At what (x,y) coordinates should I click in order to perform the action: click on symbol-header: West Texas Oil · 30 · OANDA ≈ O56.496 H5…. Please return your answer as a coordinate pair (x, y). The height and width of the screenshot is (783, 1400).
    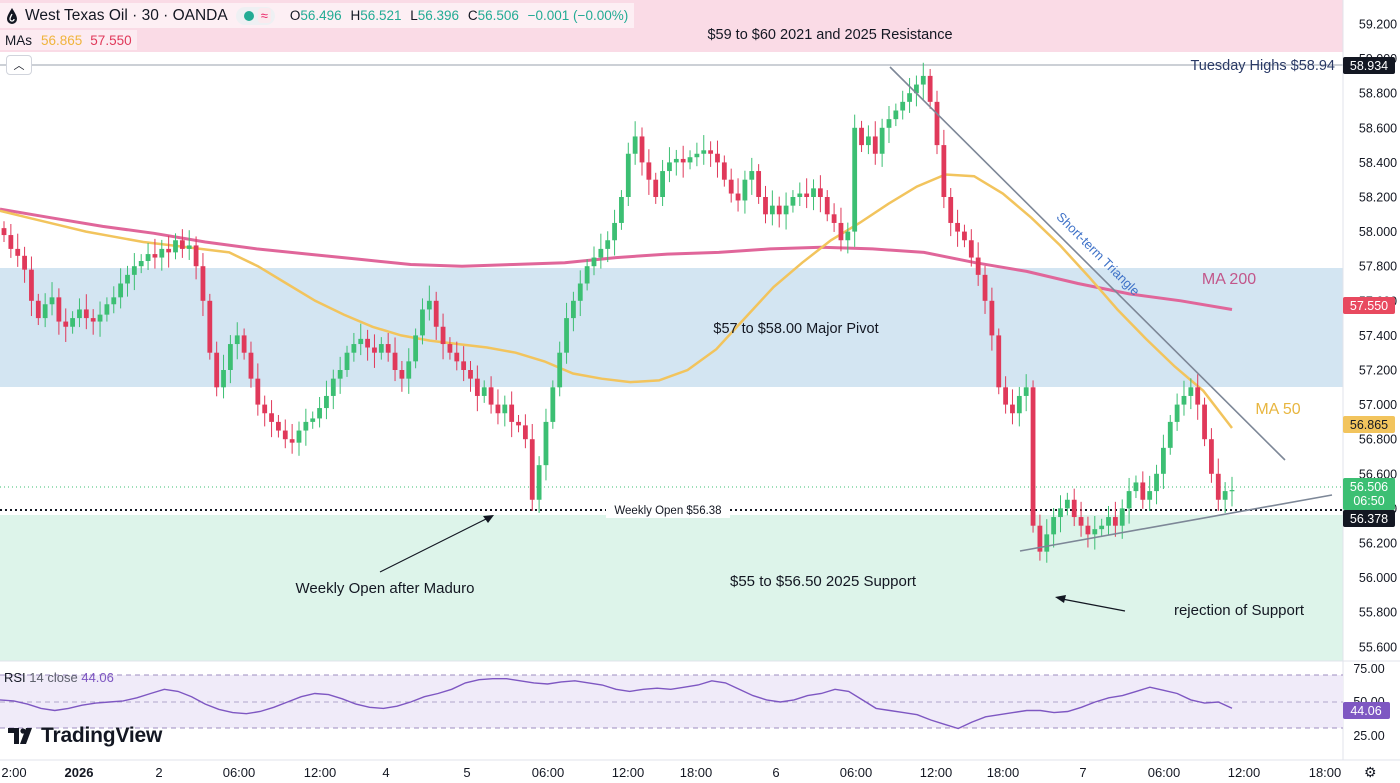
    Looking at the image, I should click on (317, 15).